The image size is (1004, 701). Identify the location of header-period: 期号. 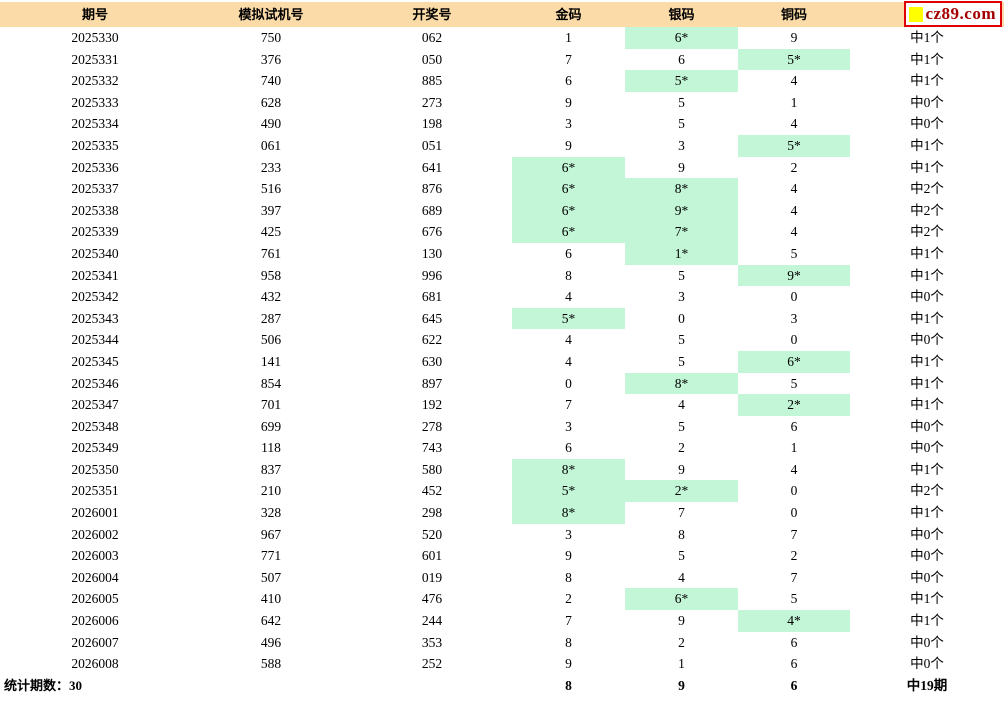
(94, 14).